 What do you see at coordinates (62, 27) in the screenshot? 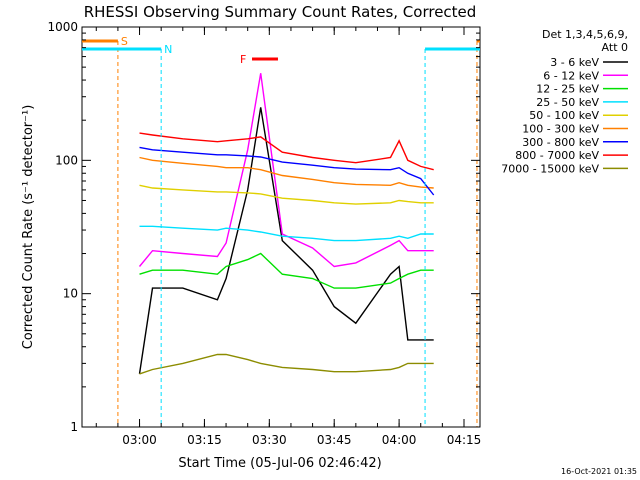
I see `y-tick-label-1000: 1000` at bounding box center [62, 27].